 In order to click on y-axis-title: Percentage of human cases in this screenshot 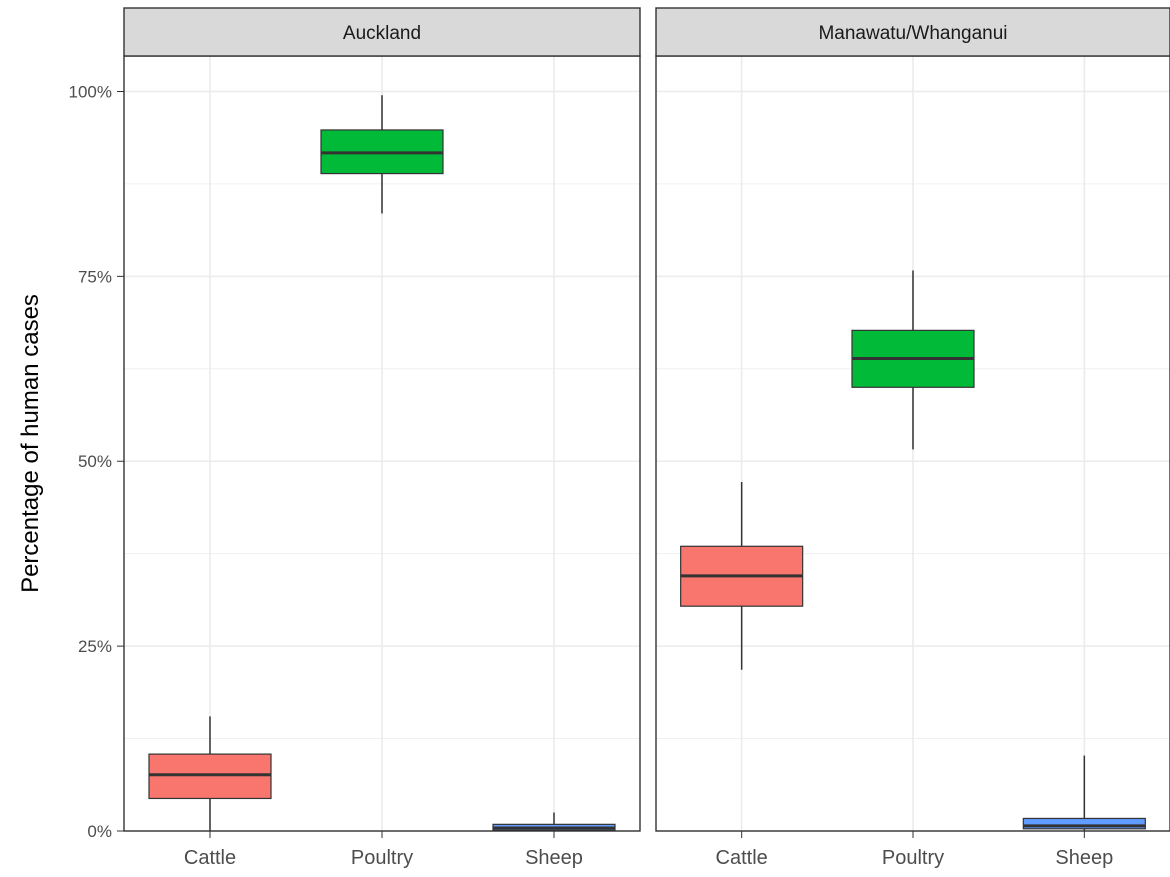, I will do `click(30, 443)`.